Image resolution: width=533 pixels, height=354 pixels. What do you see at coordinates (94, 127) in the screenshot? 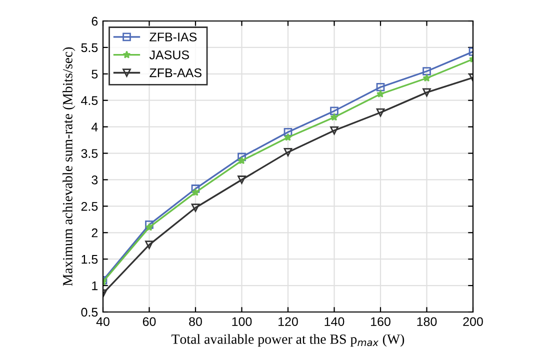
I see `y-tick-label: 4` at bounding box center [94, 127].